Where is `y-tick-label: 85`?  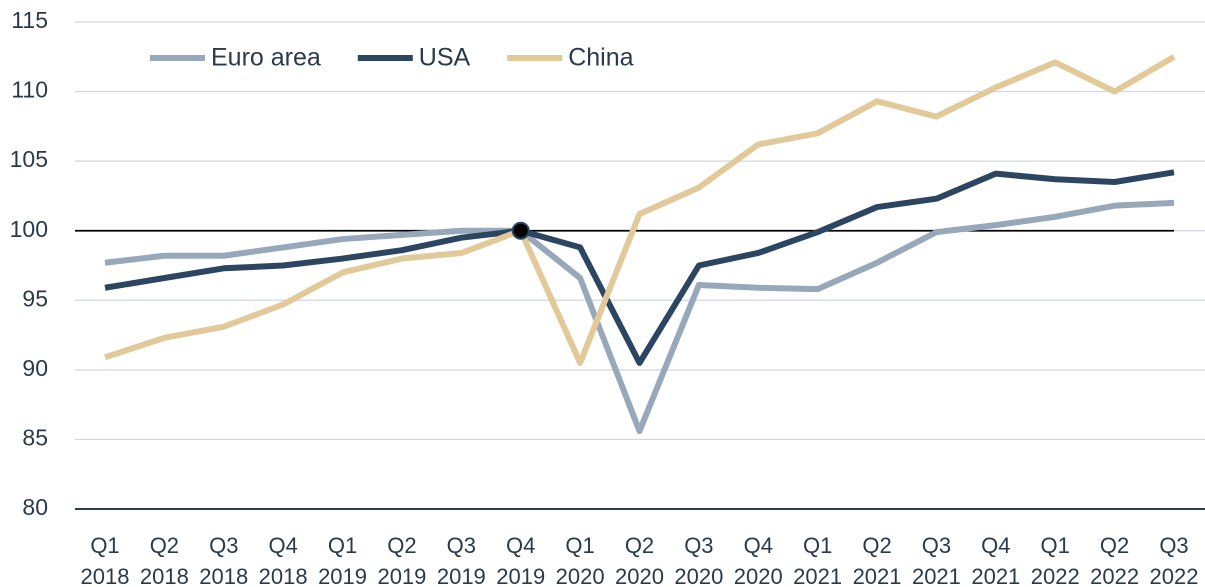
y-tick-label: 85 is located at coordinates (35, 438).